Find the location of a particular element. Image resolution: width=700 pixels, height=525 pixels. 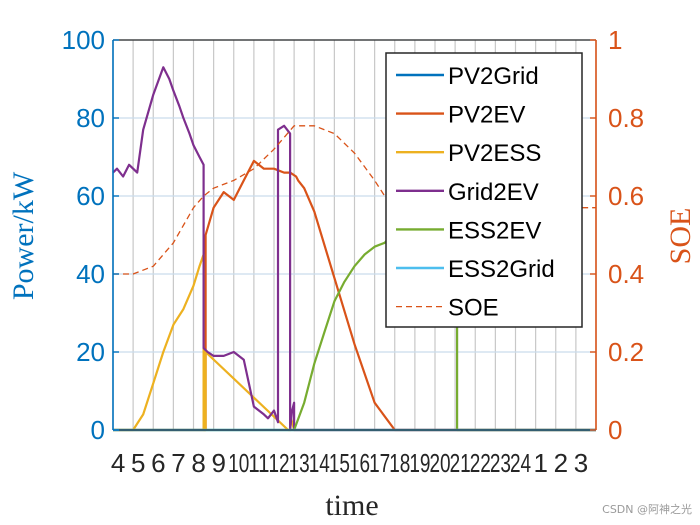

x-tick-label: 18 is located at coordinates (399, 463).